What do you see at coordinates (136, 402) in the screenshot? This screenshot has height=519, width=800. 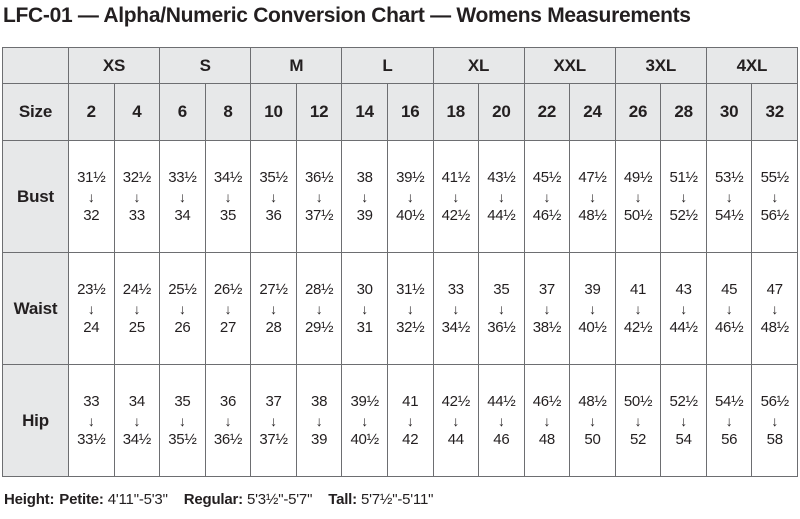 I see `range-from: 34` at bounding box center [136, 402].